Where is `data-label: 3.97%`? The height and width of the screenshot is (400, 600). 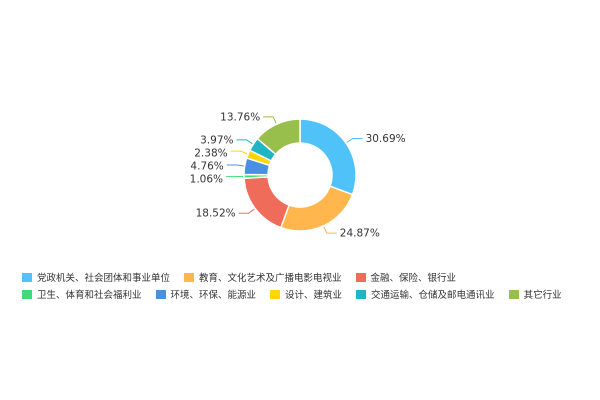 data-label: 3.97% is located at coordinates (216, 140).